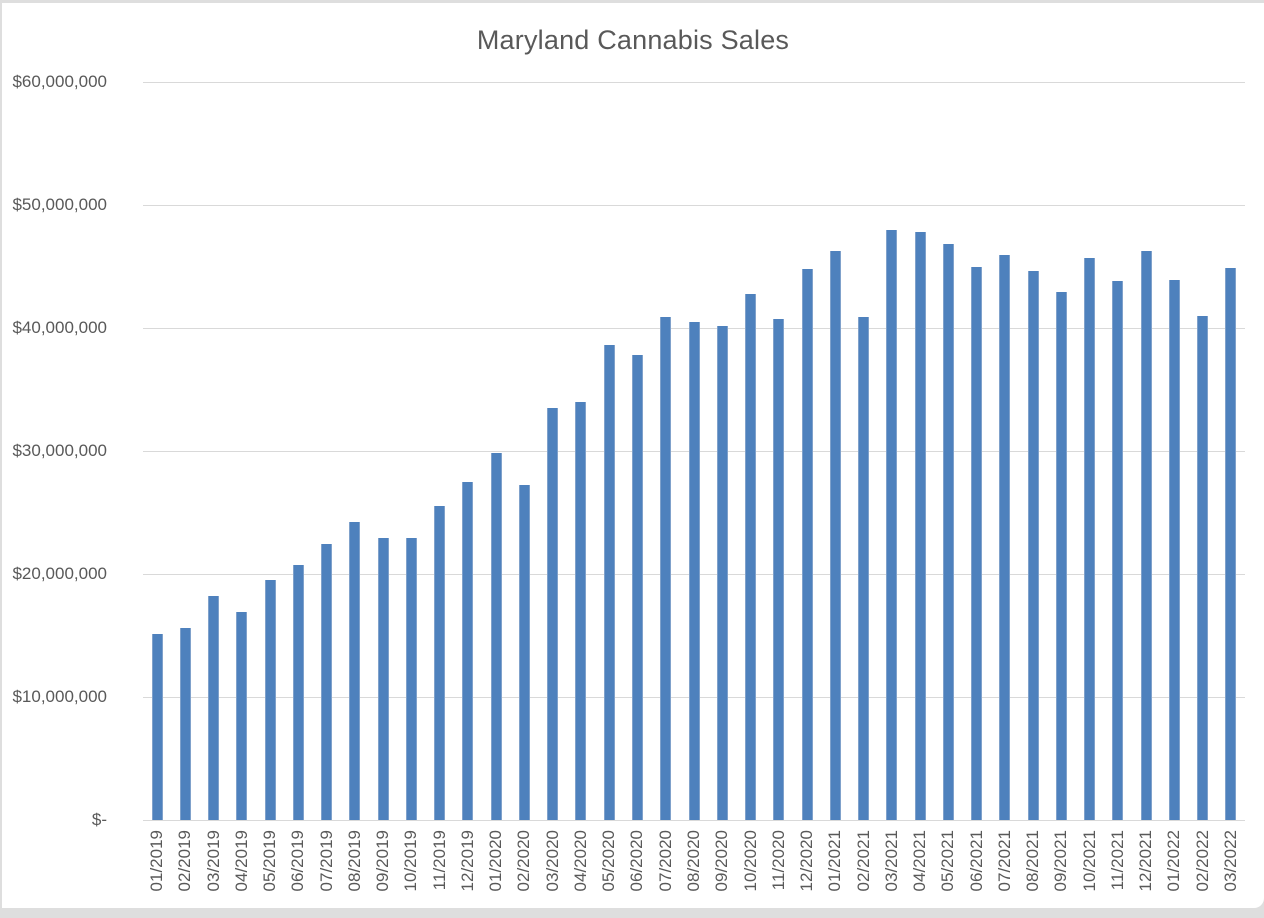 Image resolution: width=1264 pixels, height=918 pixels. What do you see at coordinates (59, 81) in the screenshot?
I see `y-axis-label: $60,000,000` at bounding box center [59, 81].